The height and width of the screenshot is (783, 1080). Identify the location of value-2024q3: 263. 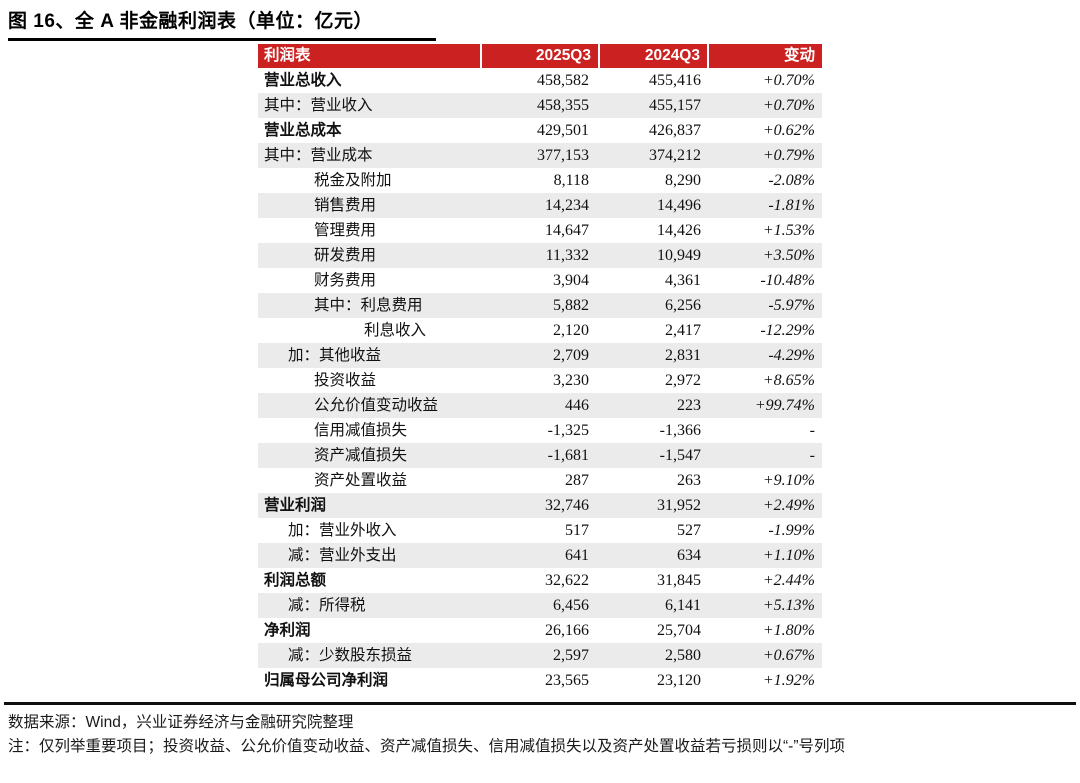
(689, 480).